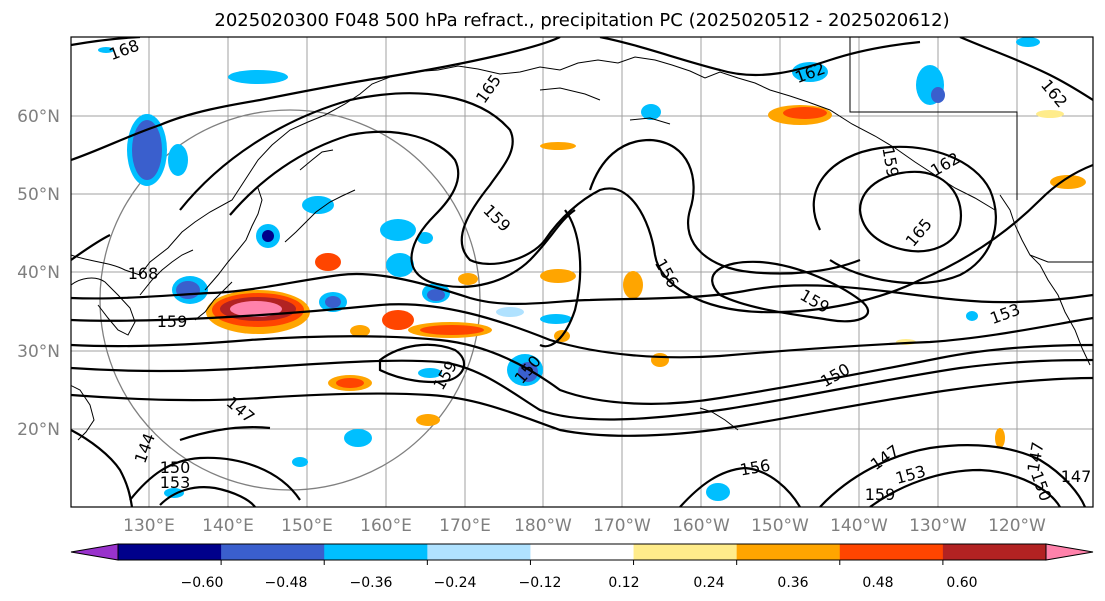  I want to click on lon-label-150e: 150°E, so click(307, 526).